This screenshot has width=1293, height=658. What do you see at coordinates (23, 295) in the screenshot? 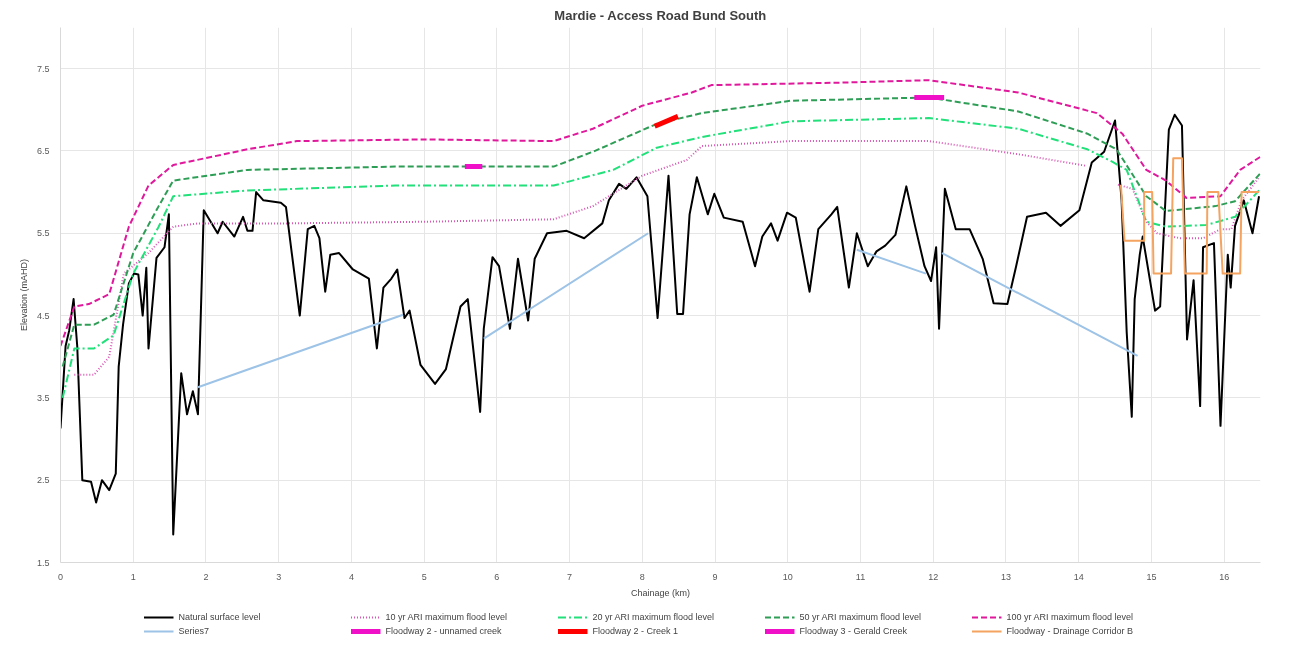
I see `y-axis-title: Elevation (mAHD)` at bounding box center [23, 295].